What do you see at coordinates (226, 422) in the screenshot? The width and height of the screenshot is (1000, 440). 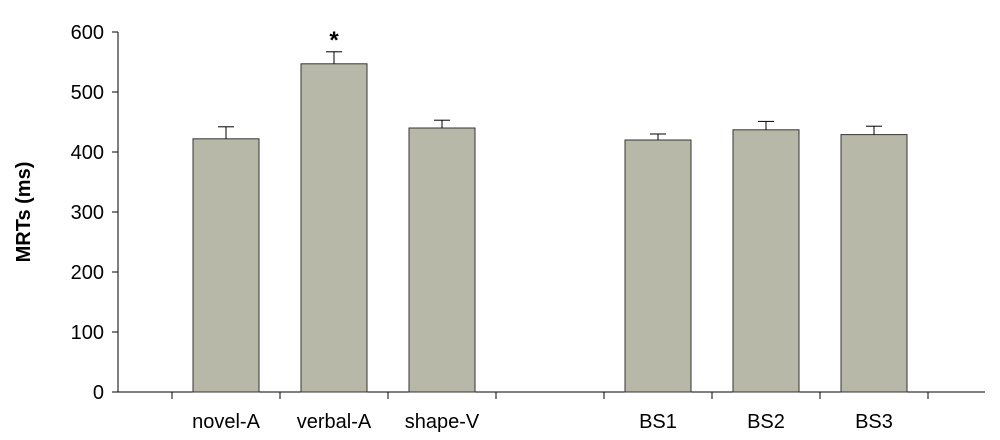 I see `x-tick-label-novel-A: novel-A` at bounding box center [226, 422].